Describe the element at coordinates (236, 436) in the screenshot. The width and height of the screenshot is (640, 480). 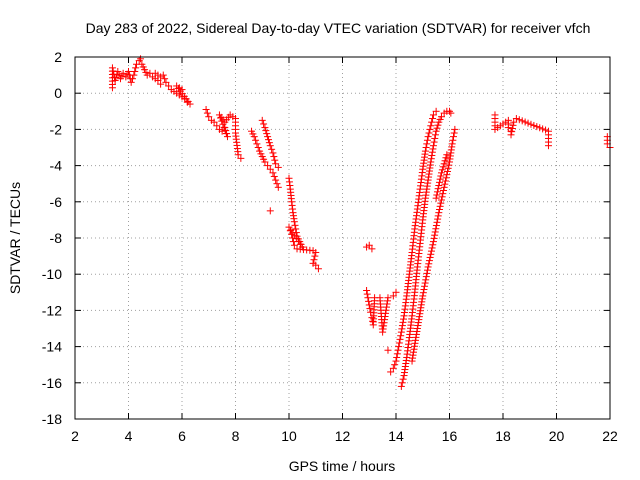
I see `x-tick-label: 8` at that location.